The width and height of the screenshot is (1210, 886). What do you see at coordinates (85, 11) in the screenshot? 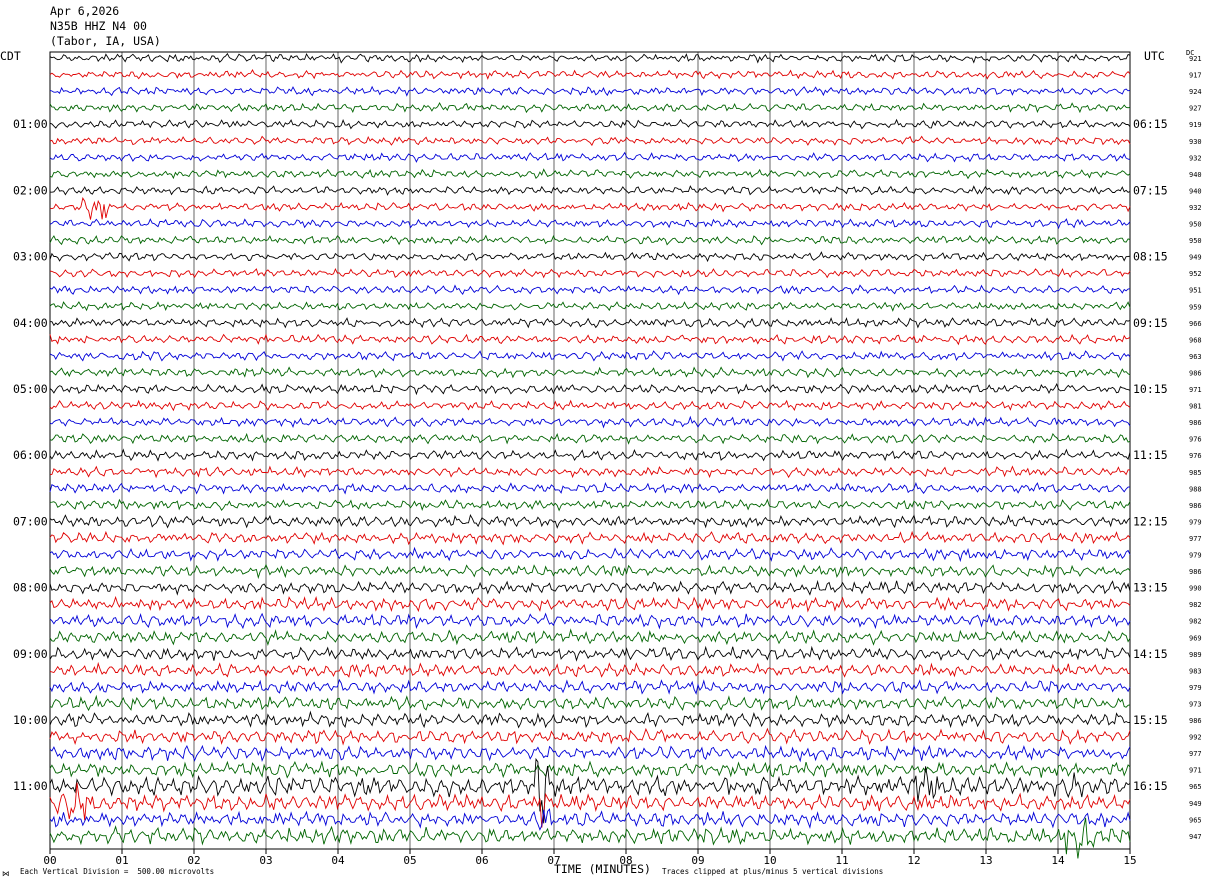
I see `header-date: Apr 6,2026` at bounding box center [85, 11].